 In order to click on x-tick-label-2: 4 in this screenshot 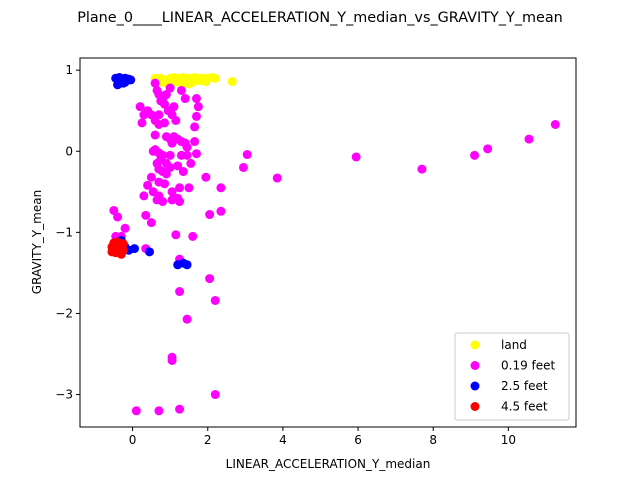, I will do `click(283, 440)`.